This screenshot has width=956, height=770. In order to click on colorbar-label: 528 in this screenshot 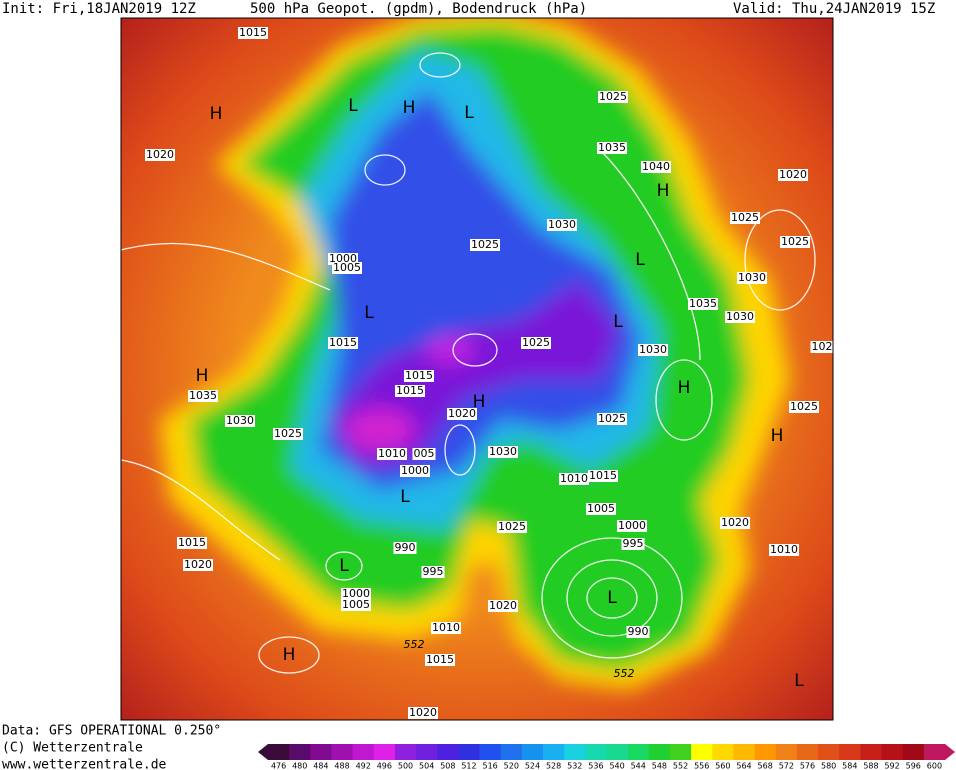, I will do `click(553, 766)`.